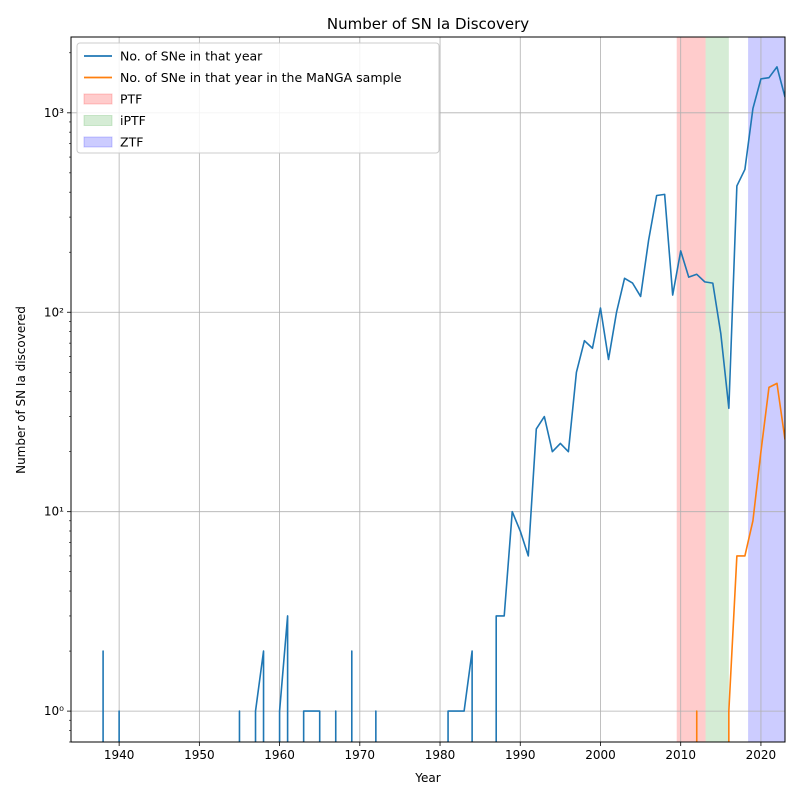  I want to click on x-tick-label: 1990, so click(520, 755).